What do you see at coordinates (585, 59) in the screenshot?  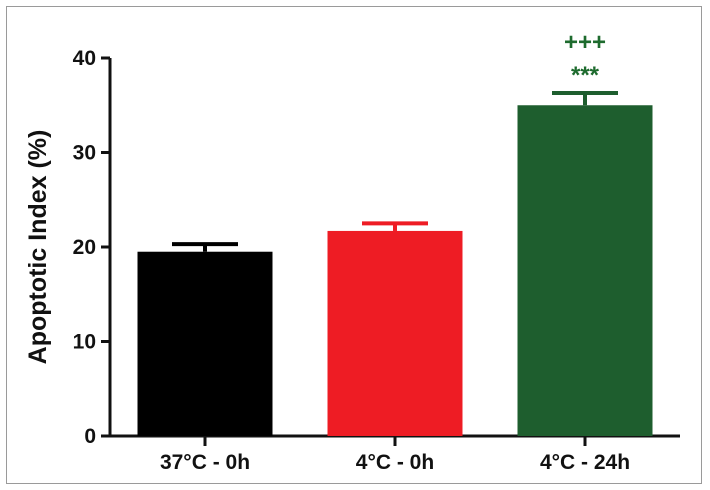 I see `significance-annotations: +++ ***` at bounding box center [585, 59].